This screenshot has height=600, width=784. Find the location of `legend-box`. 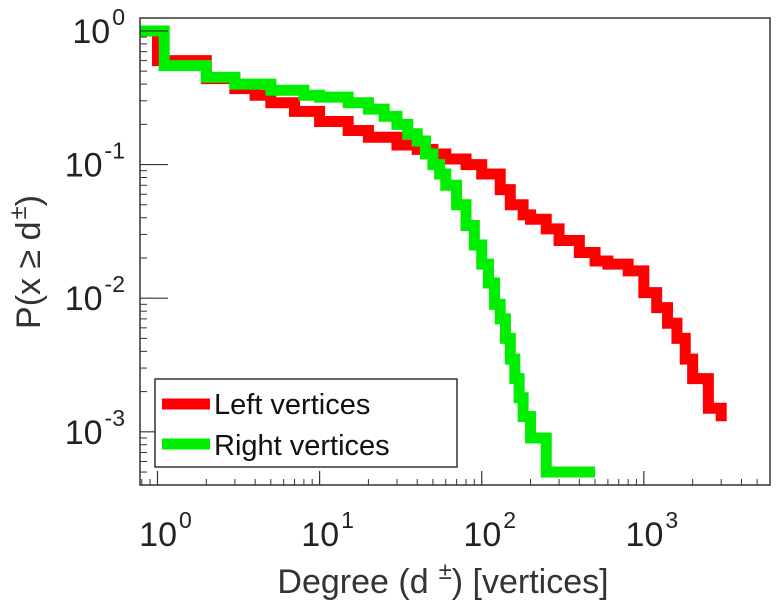

legend-box is located at coordinates (306, 423).